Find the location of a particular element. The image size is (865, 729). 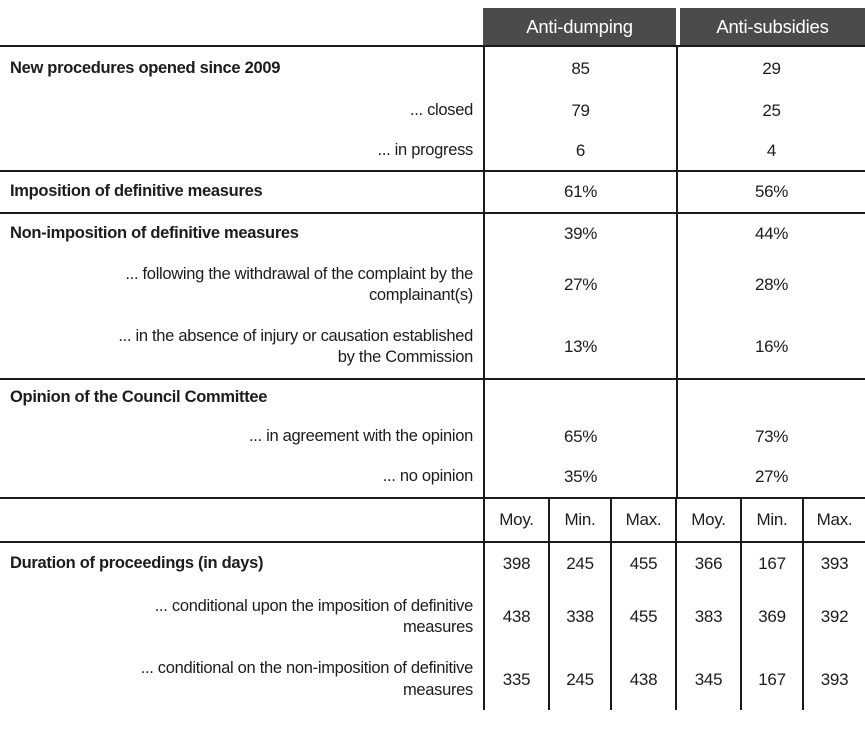

value-anti-subsidies: 27% is located at coordinates (770, 477).